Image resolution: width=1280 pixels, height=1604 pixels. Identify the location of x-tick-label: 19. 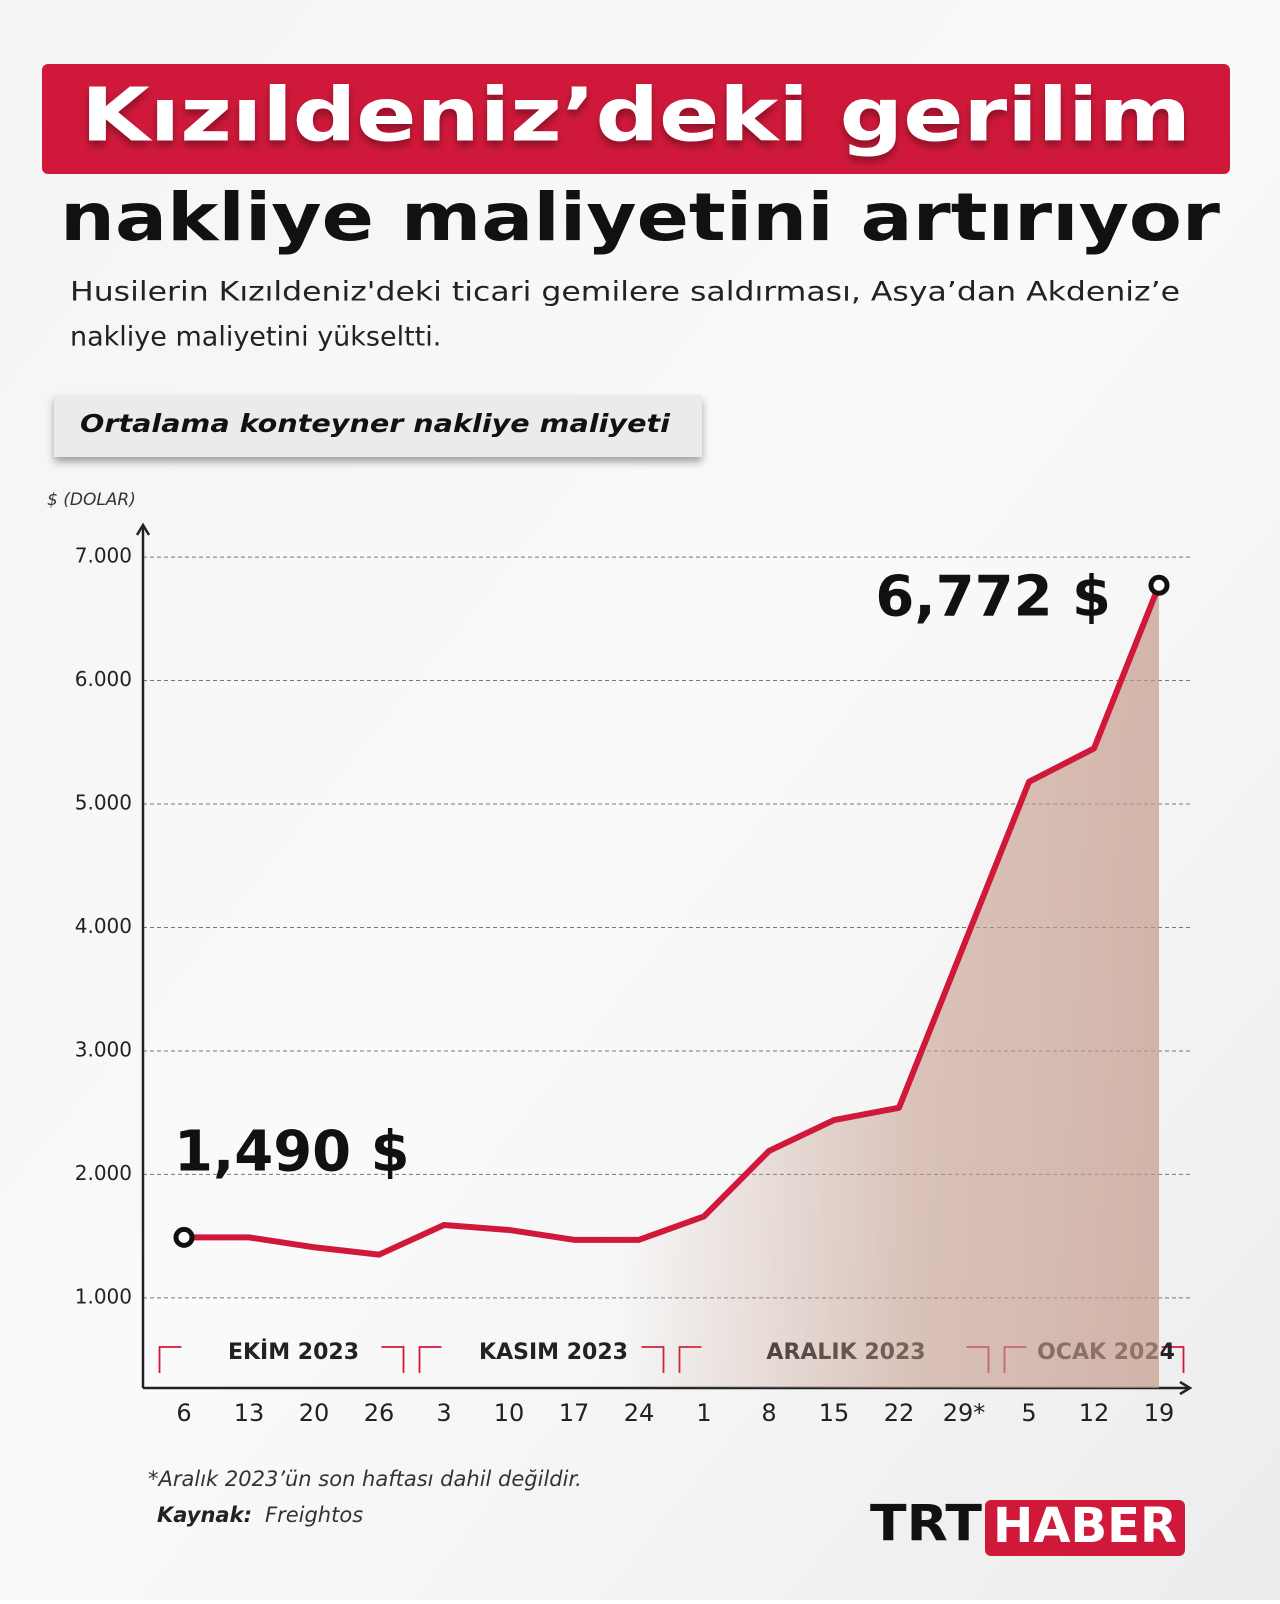
(1159, 1413).